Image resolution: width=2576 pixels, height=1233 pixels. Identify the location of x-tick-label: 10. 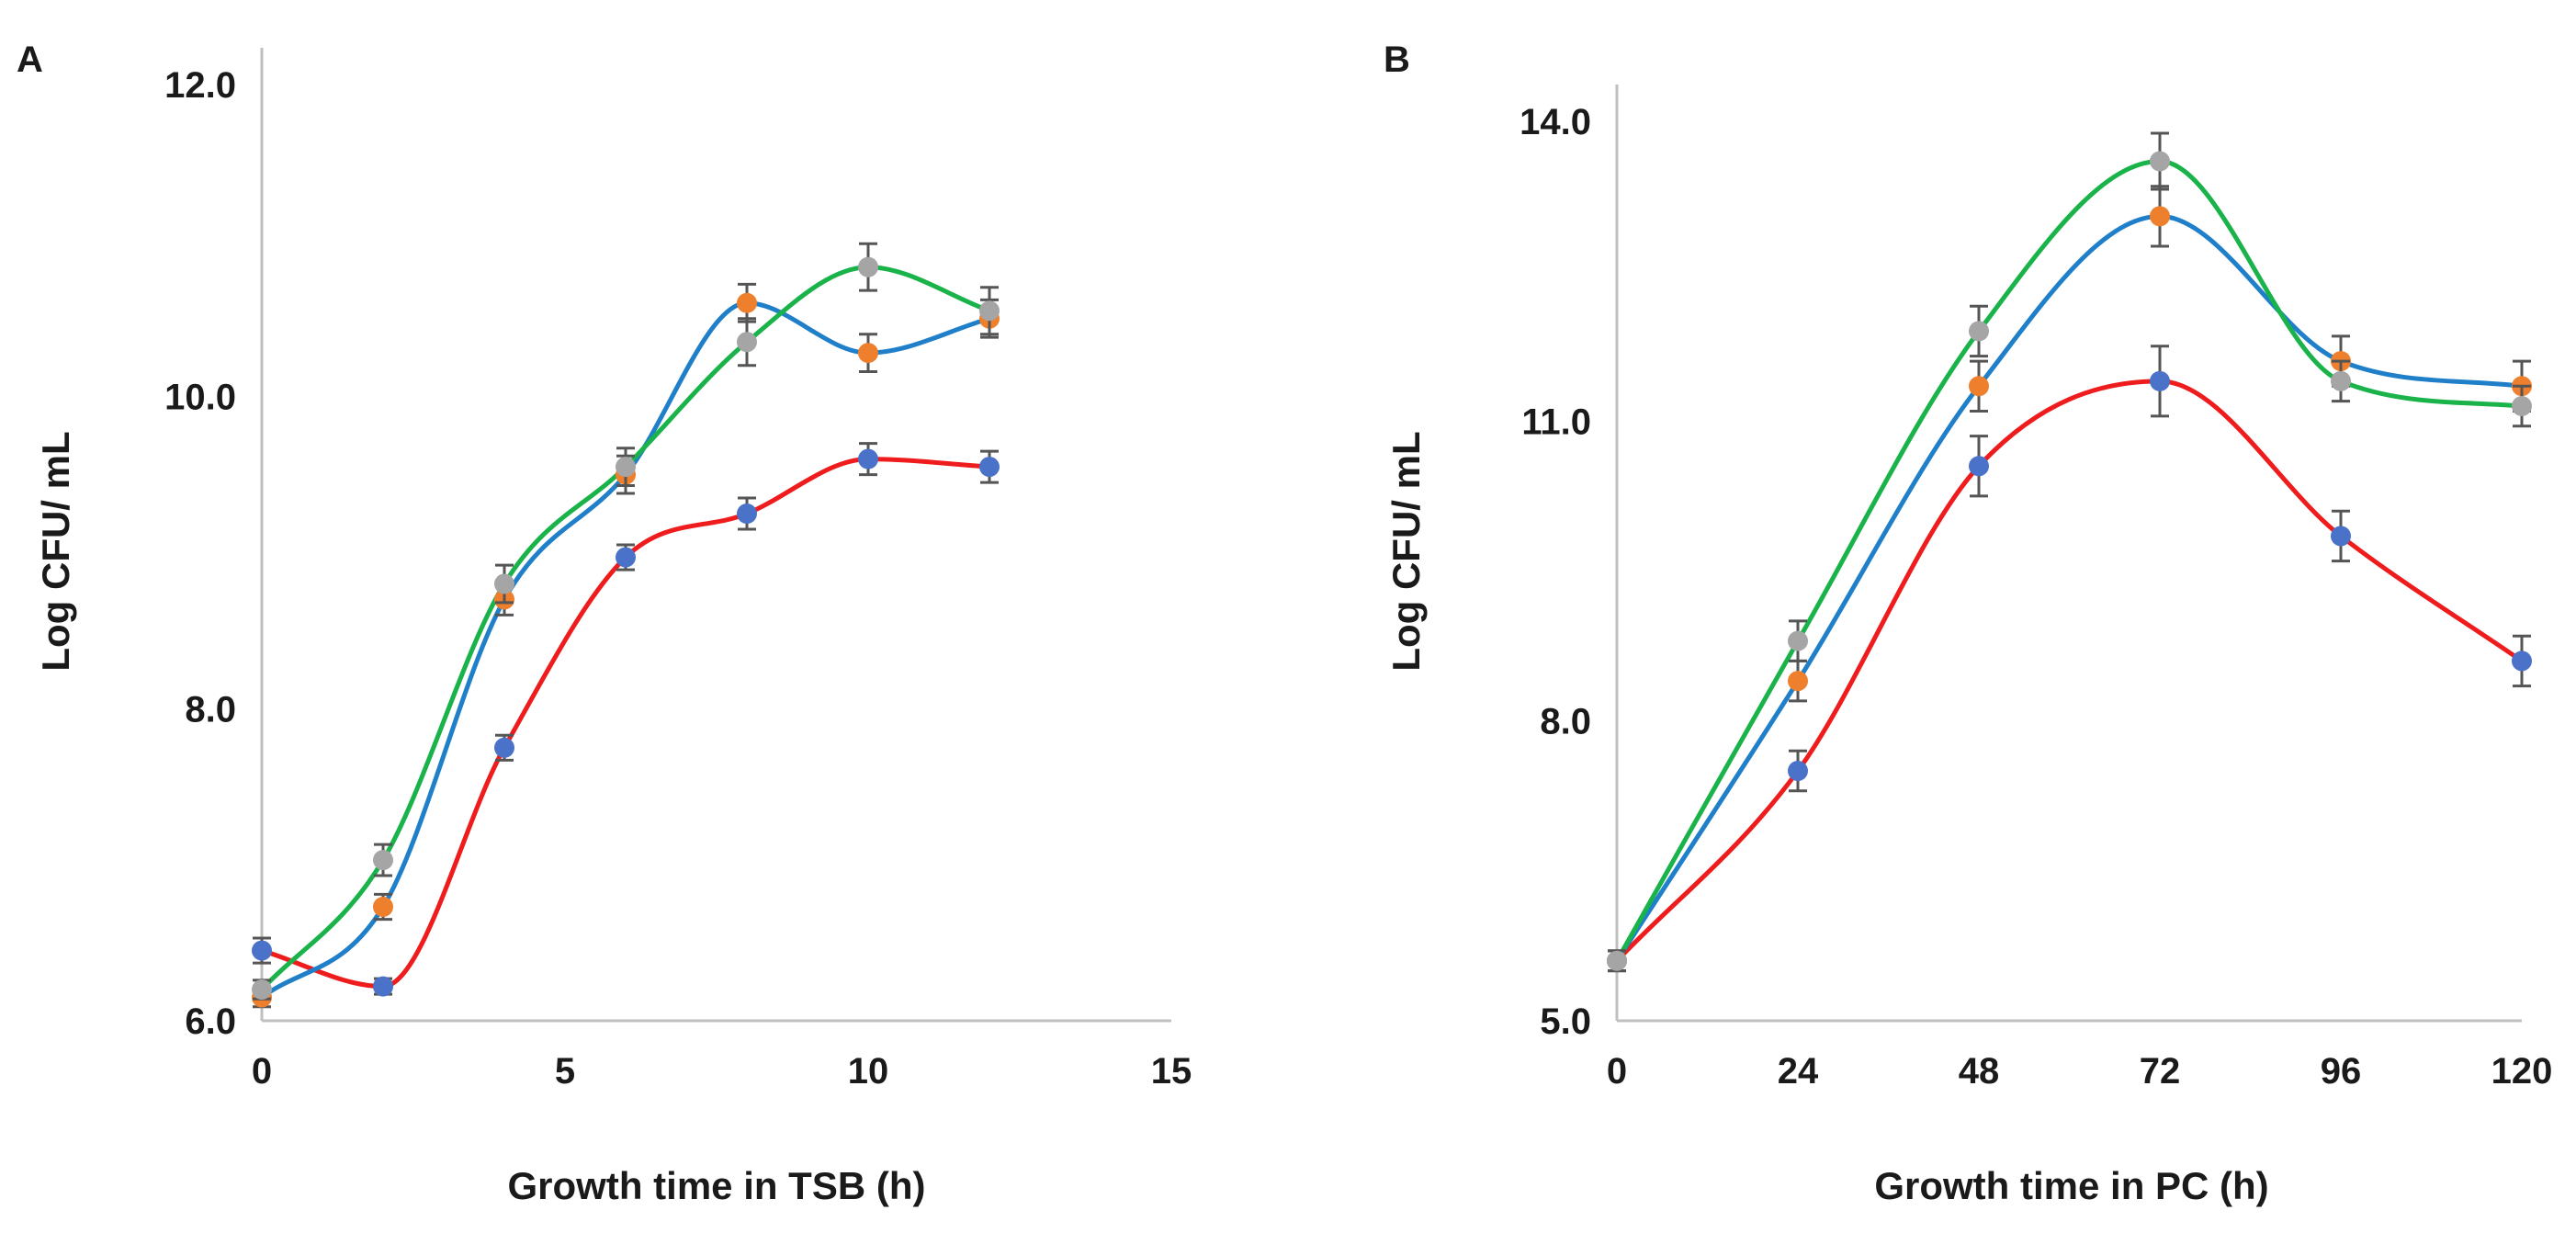
(868, 1071).